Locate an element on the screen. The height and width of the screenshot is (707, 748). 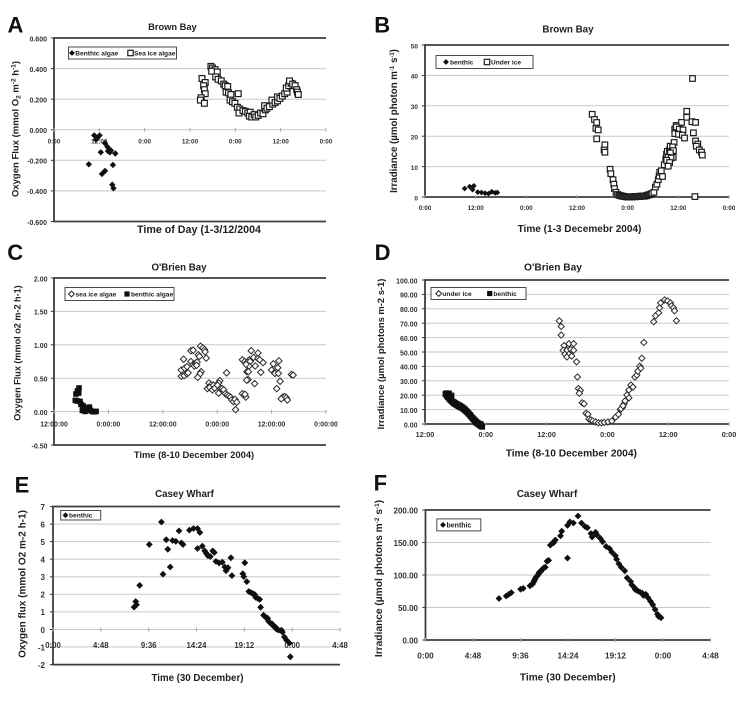
svg-text: C is located at coordinates (15, 252).